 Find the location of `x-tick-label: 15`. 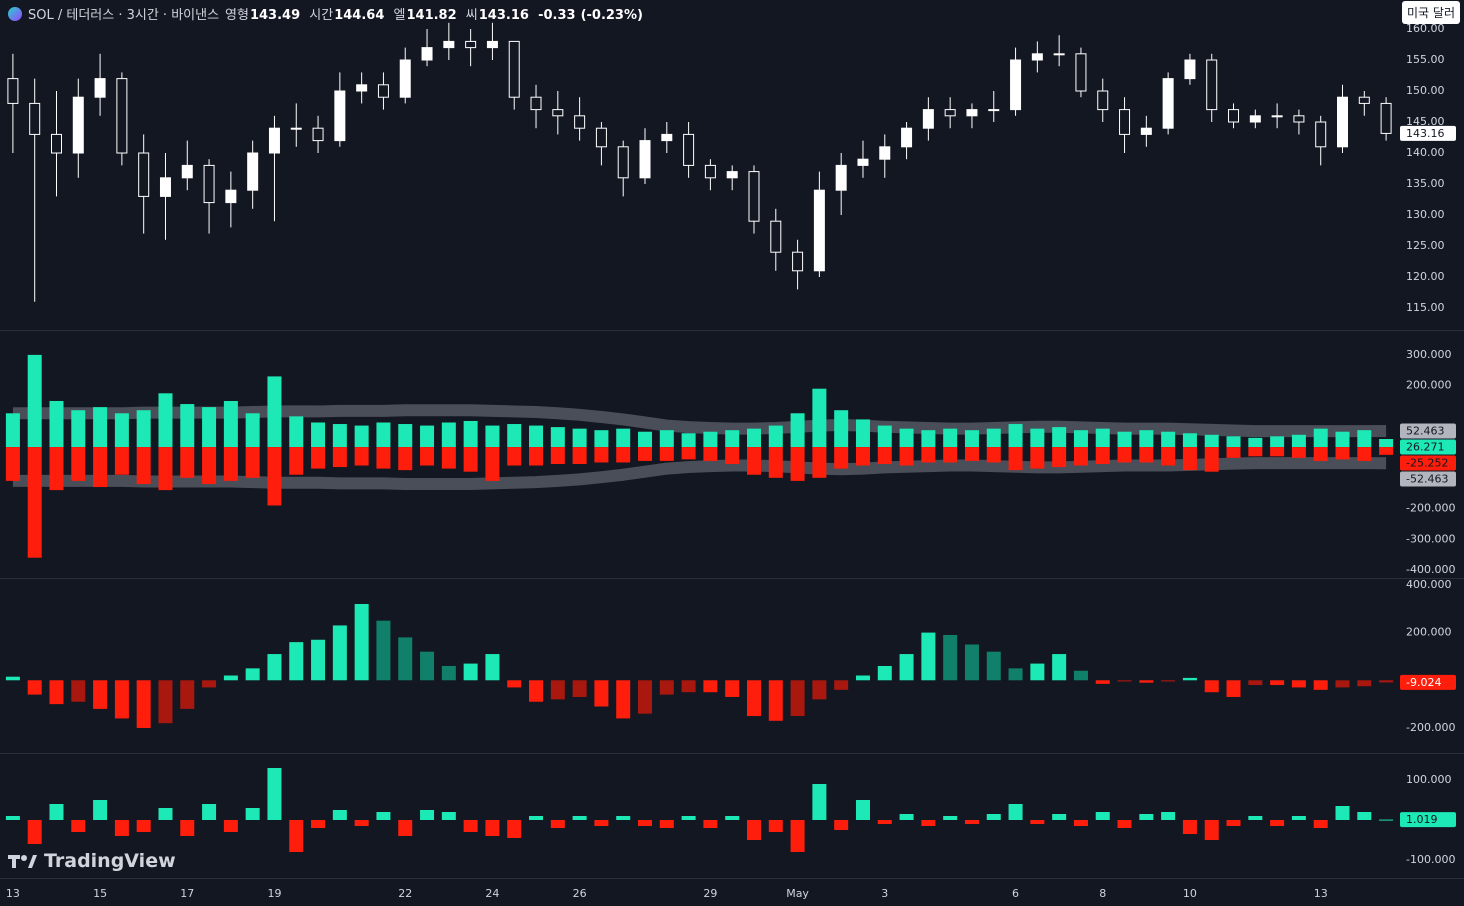

x-tick-label: 15 is located at coordinates (100, 893).